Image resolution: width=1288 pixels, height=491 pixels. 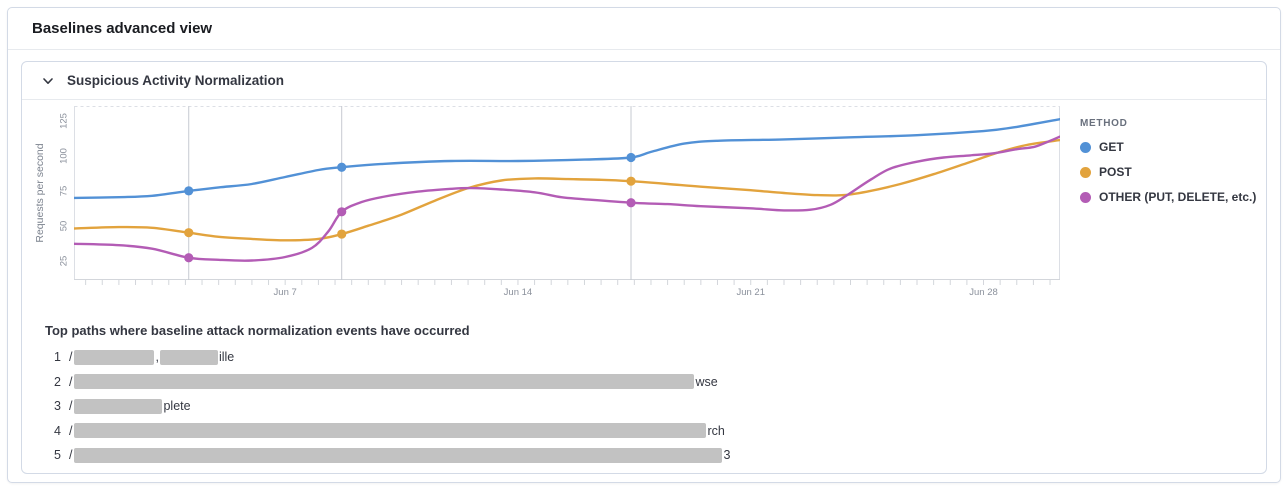 What do you see at coordinates (64, 225) in the screenshot?
I see `y-tick-label: 50` at bounding box center [64, 225].